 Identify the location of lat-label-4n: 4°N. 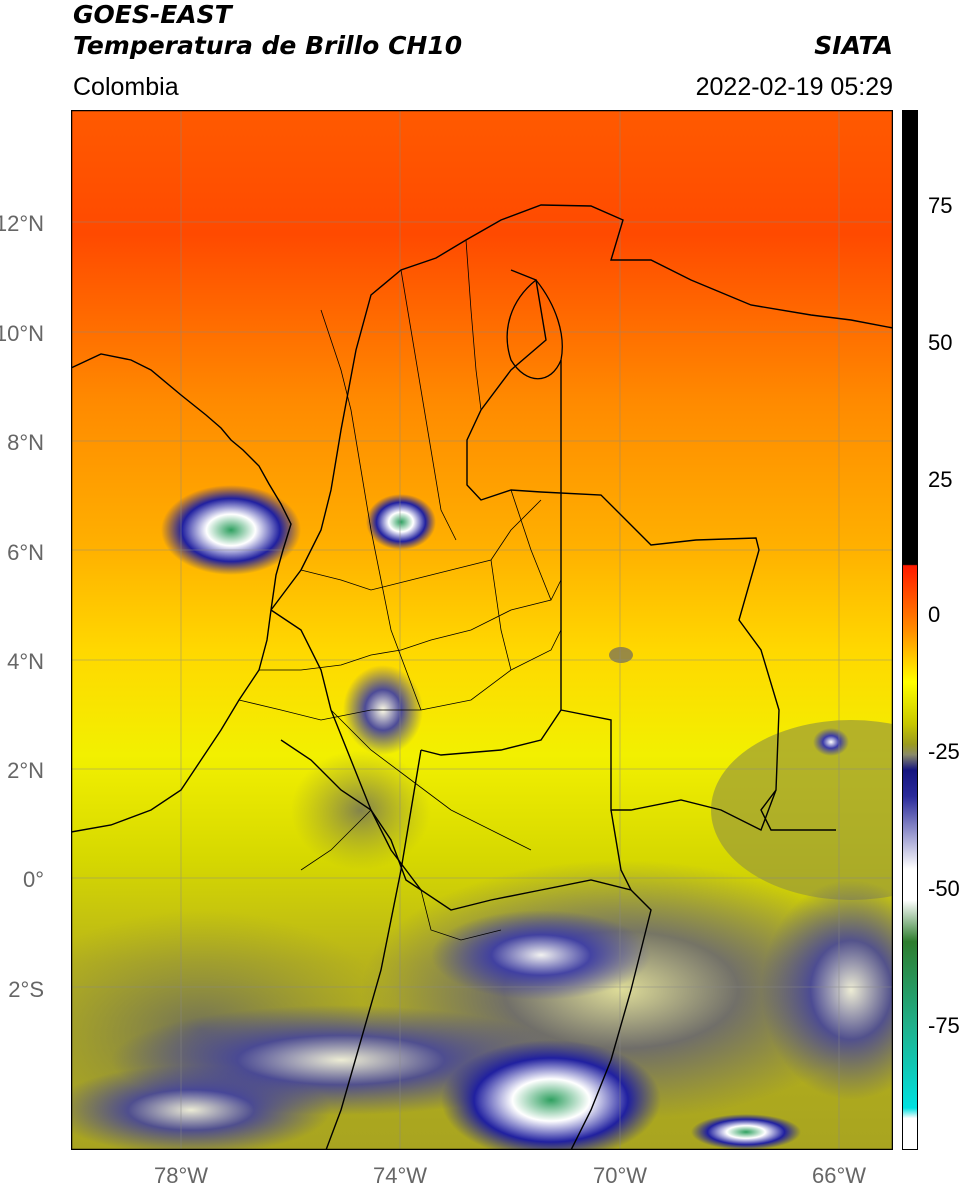
(25, 661).